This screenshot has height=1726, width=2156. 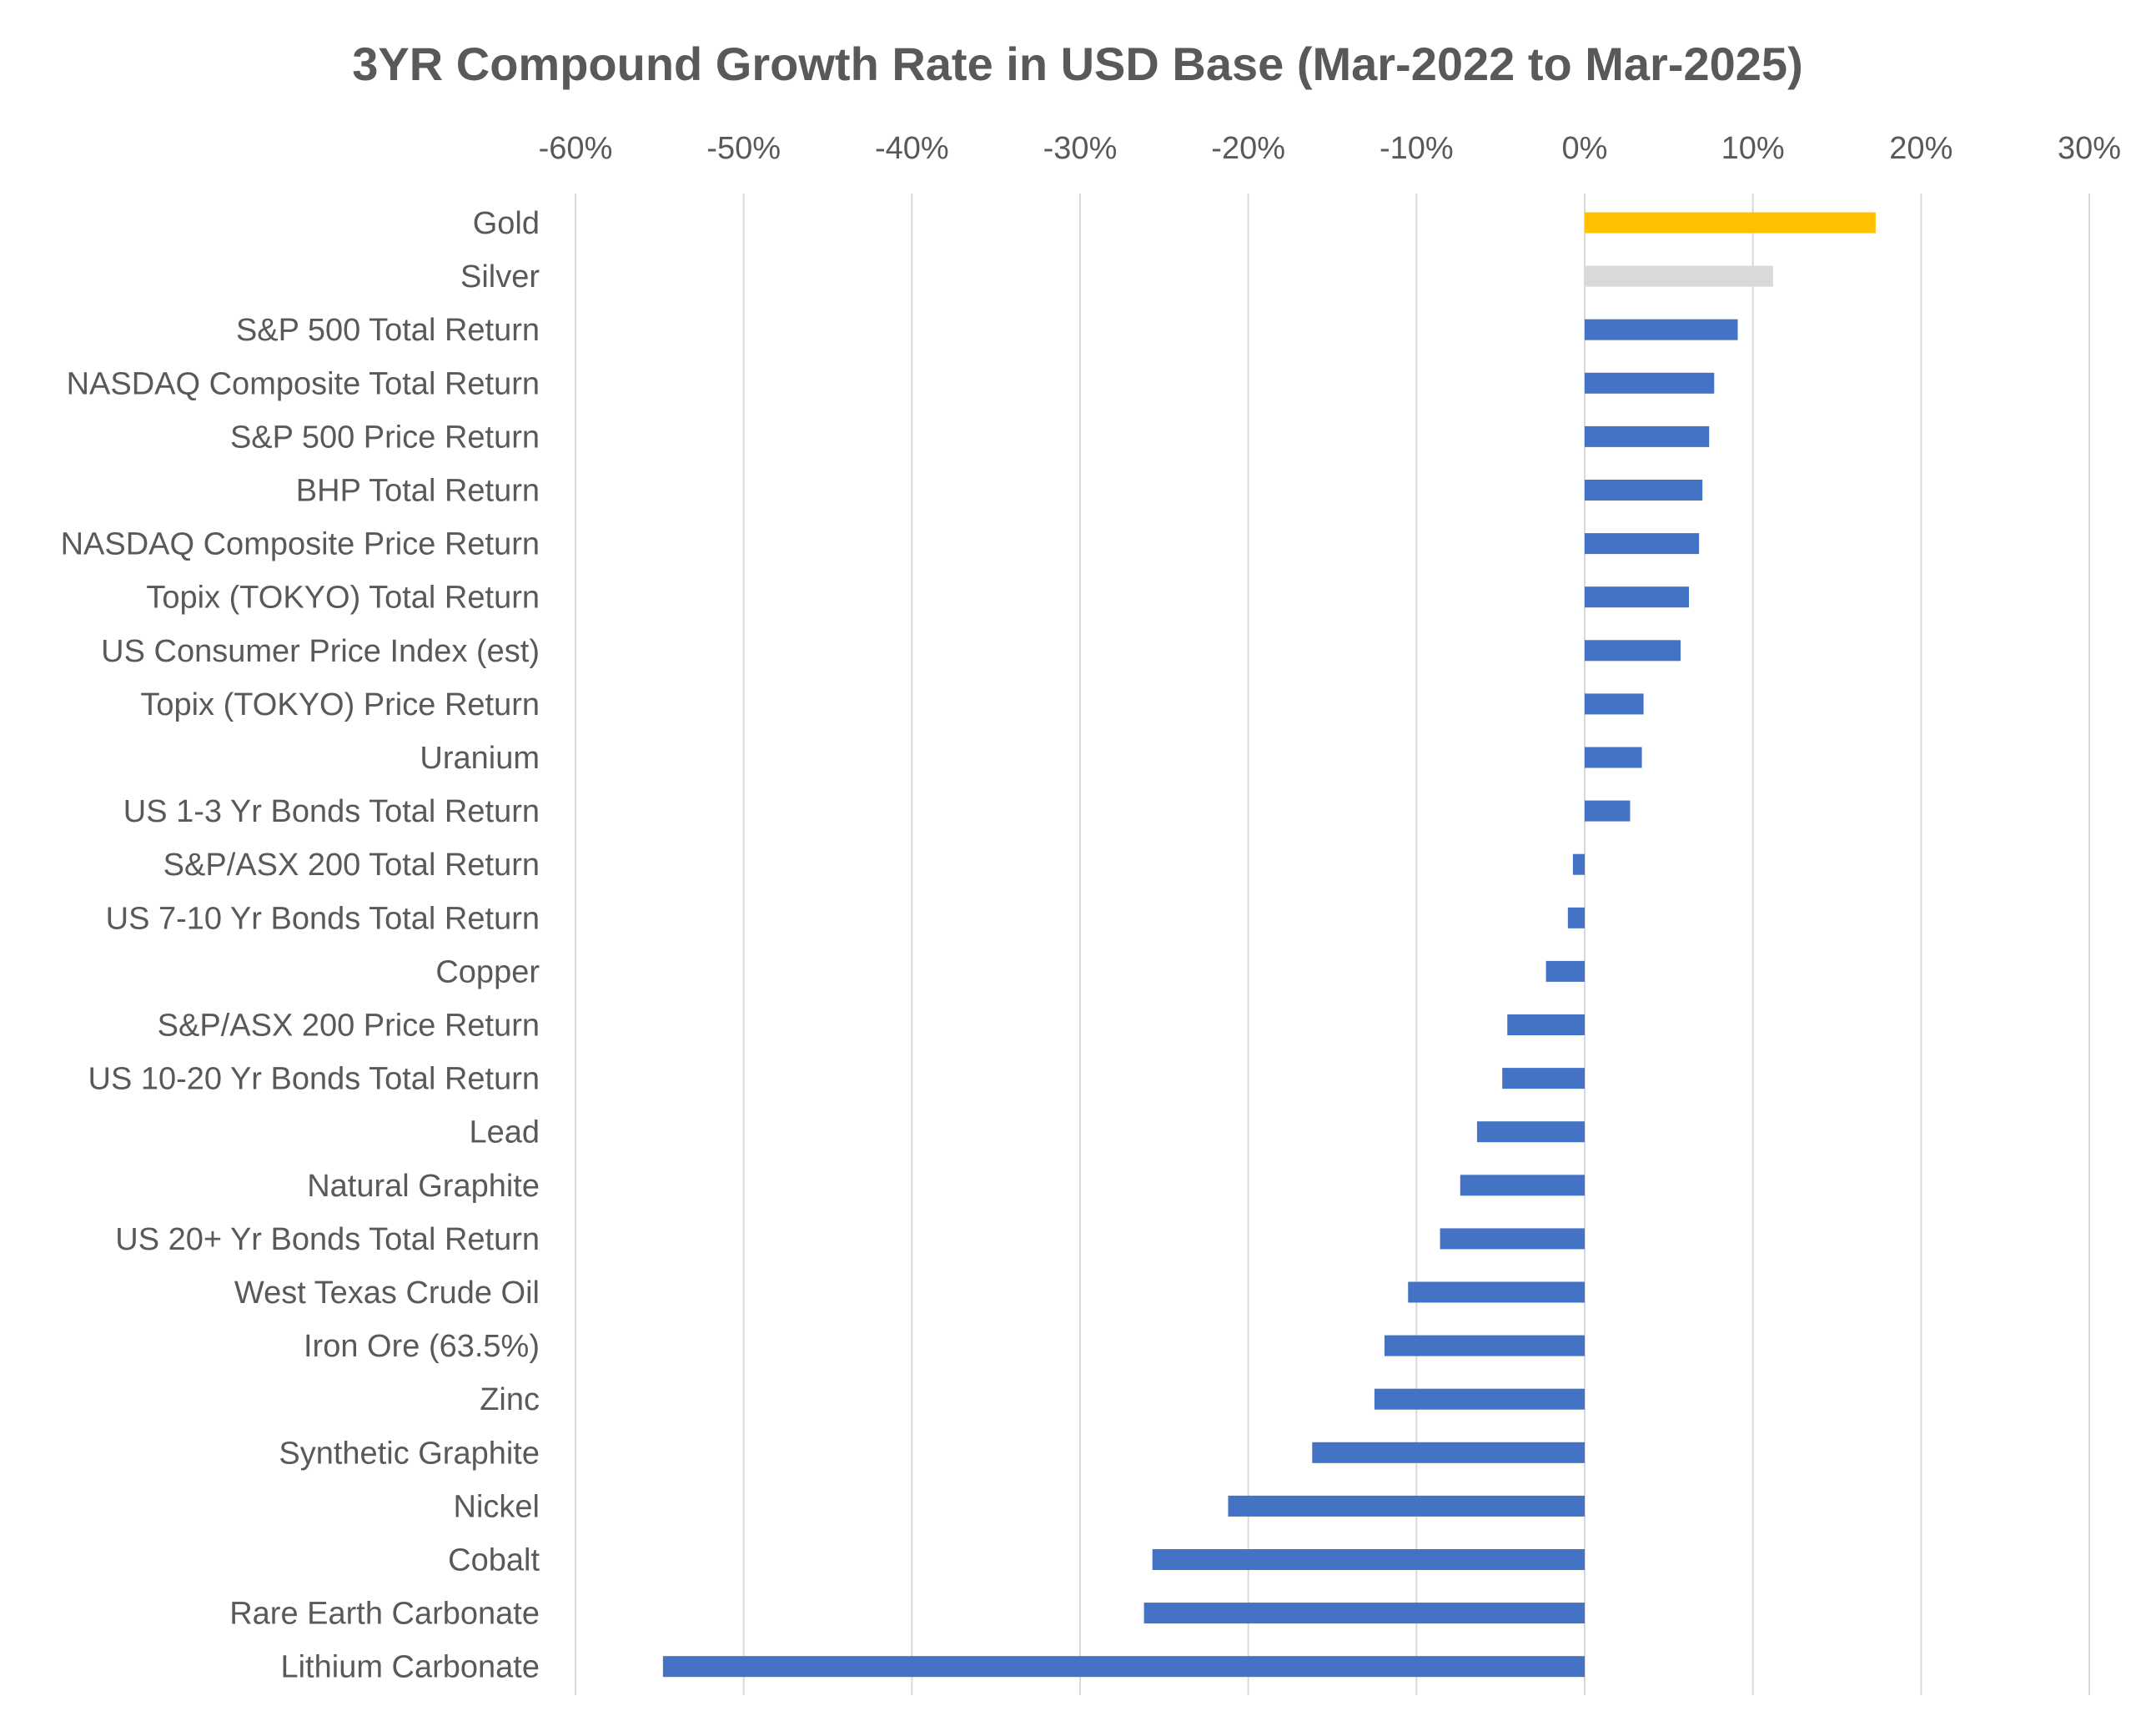 I want to click on x-axis-ticks: -60% -50% -40% -30% -20% -10% 0% 10% 20% 30%, so click(x=1330, y=148).